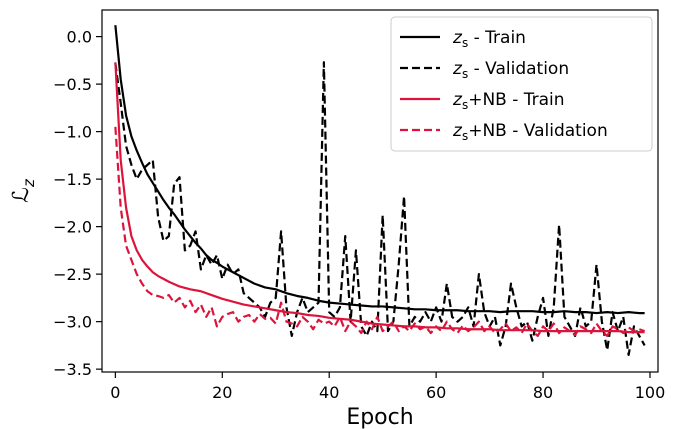  What do you see at coordinates (72, 84) in the screenshot?
I see `y-tick-label: −0.5` at bounding box center [72, 84].